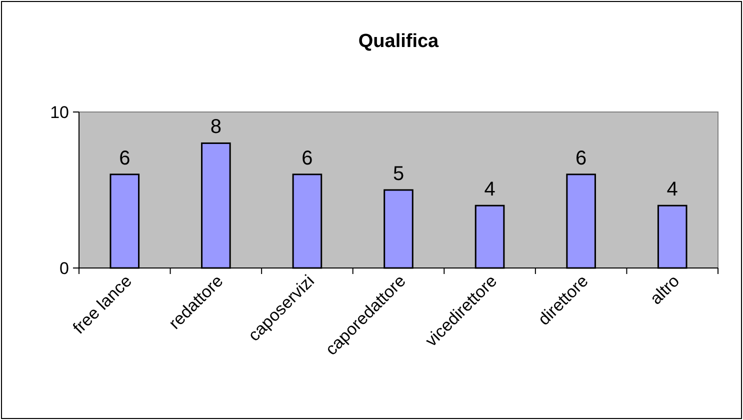 This screenshot has height=420, width=743. Describe the element at coordinates (216, 127) in the screenshot. I see `data-label: 8` at that location.